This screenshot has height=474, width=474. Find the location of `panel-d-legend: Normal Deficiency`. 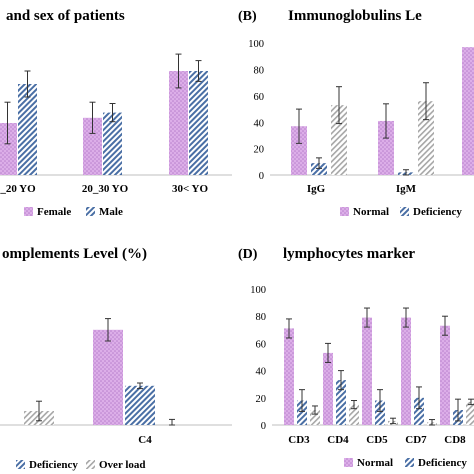

panel-d-legend: Normal Deficiency is located at coordinates (405, 463).